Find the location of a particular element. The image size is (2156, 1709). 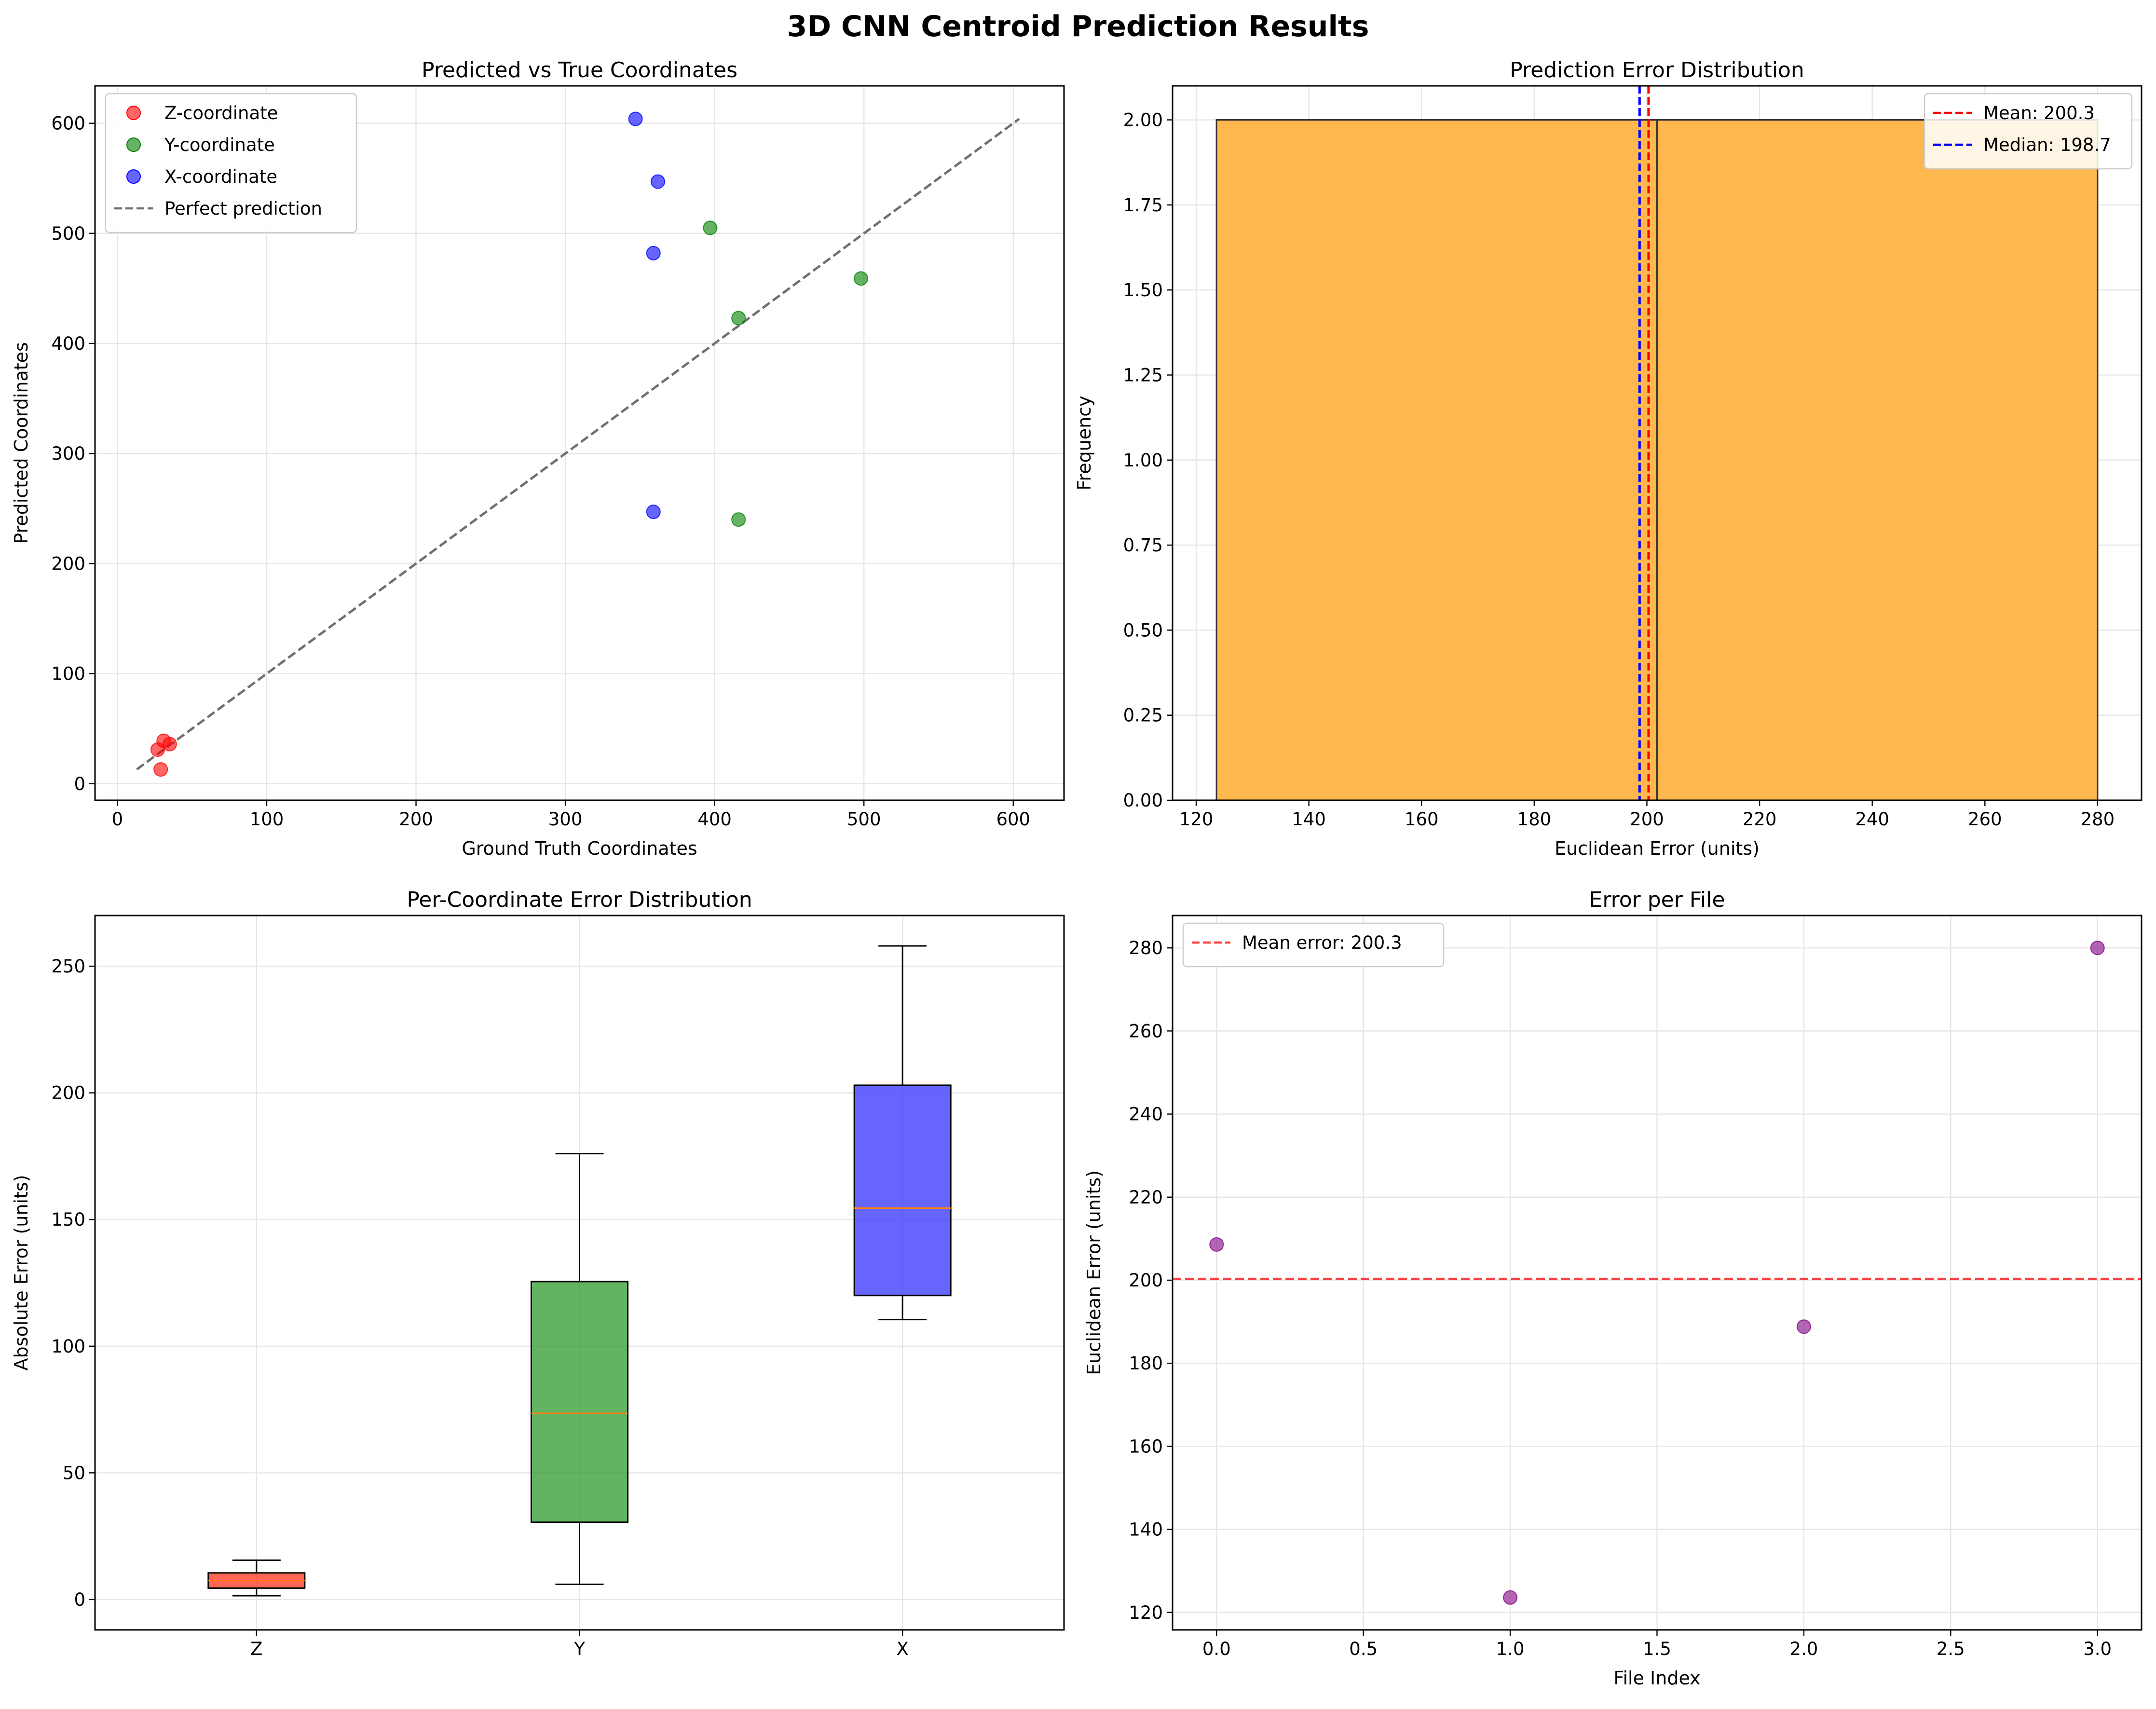

x-axis-label: File Index is located at coordinates (1656, 1678).